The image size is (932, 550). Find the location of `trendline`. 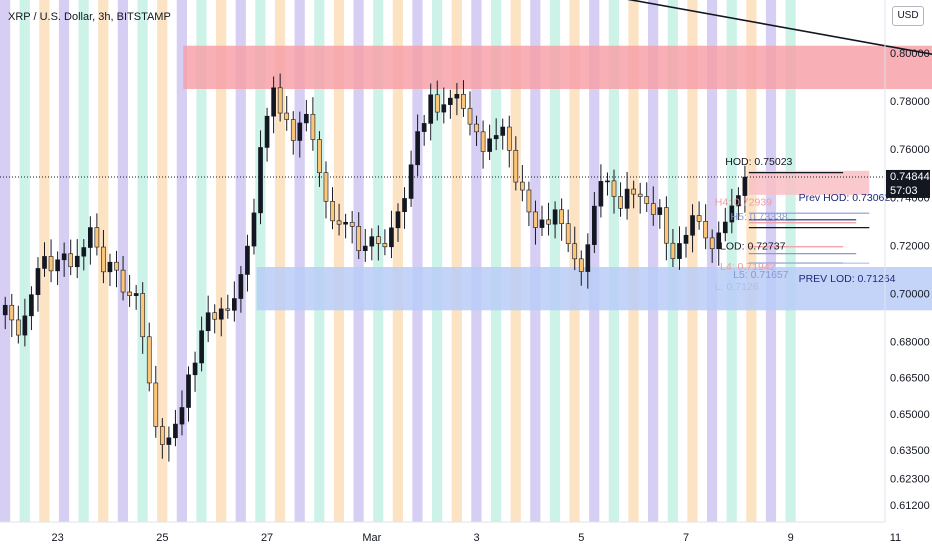

trendline is located at coordinates (779, 28).